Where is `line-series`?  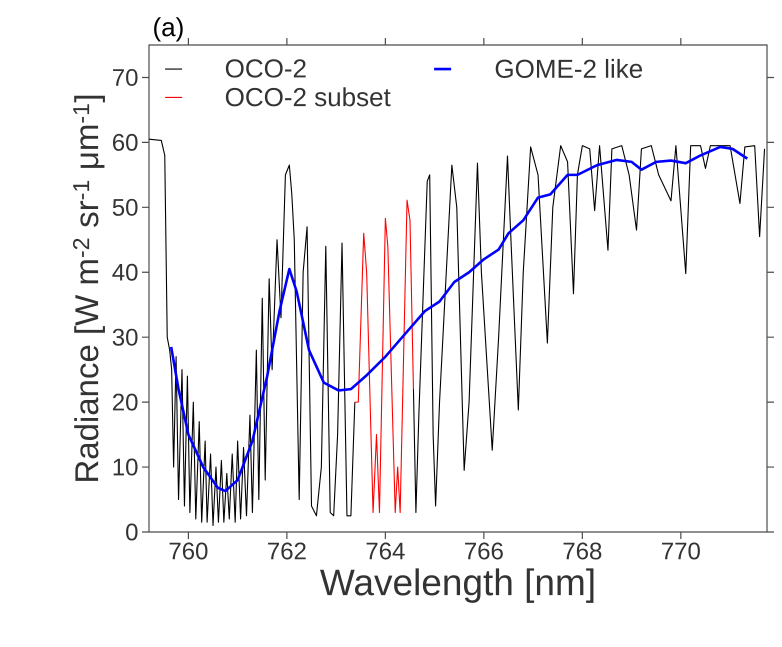 line-series is located at coordinates (384, 357).